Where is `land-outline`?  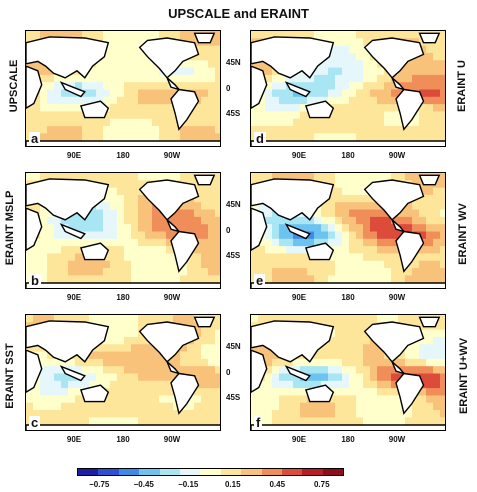 land-outline is located at coordinates (204, 322).